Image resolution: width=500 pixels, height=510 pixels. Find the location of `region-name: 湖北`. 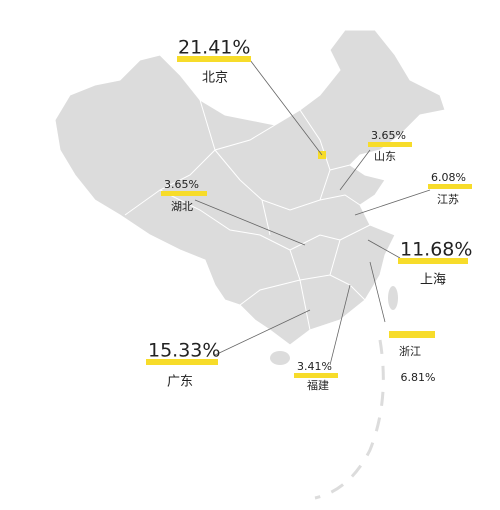

region-name: 湖北 is located at coordinates (182, 206).